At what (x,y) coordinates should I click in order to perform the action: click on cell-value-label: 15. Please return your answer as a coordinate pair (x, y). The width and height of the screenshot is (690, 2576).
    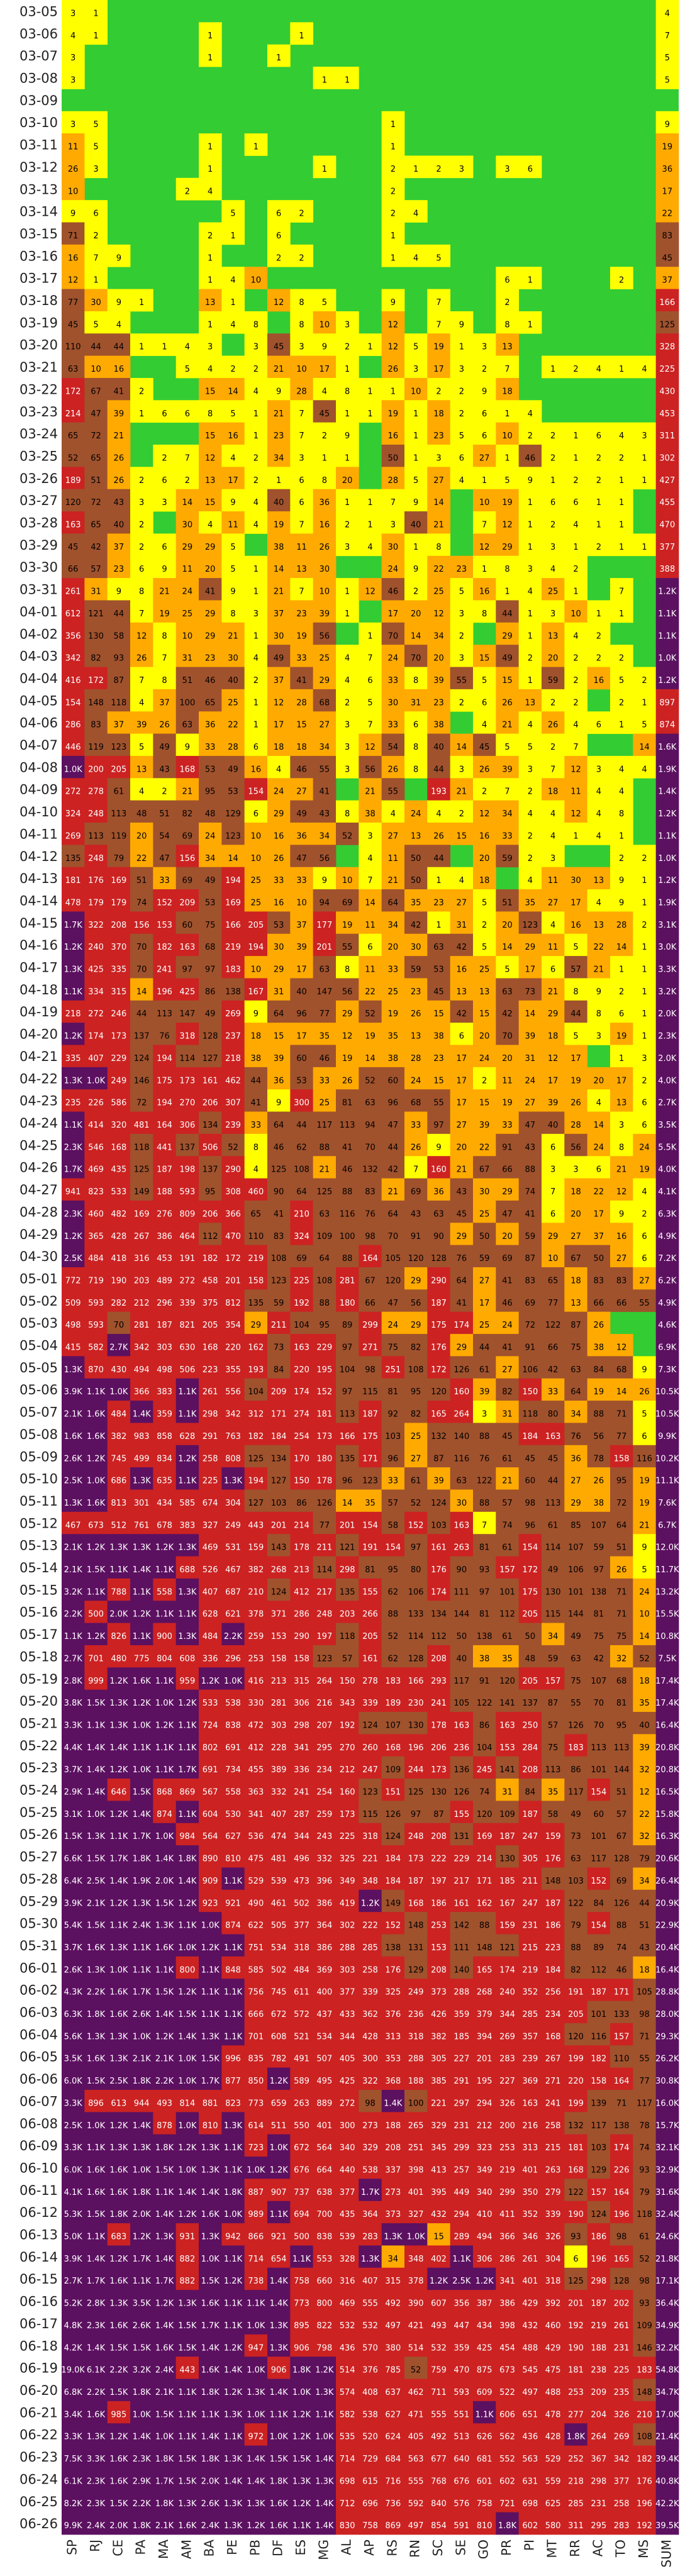
    Looking at the image, I should click on (279, 1036).